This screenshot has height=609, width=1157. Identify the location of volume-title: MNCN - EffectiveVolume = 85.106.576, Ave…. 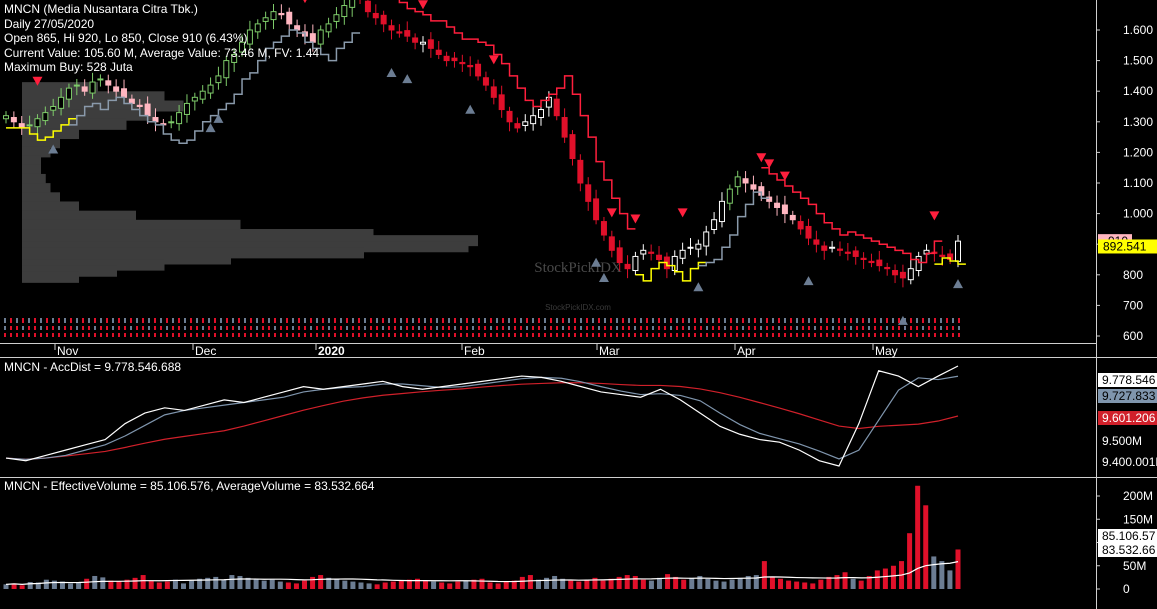
(189, 486).